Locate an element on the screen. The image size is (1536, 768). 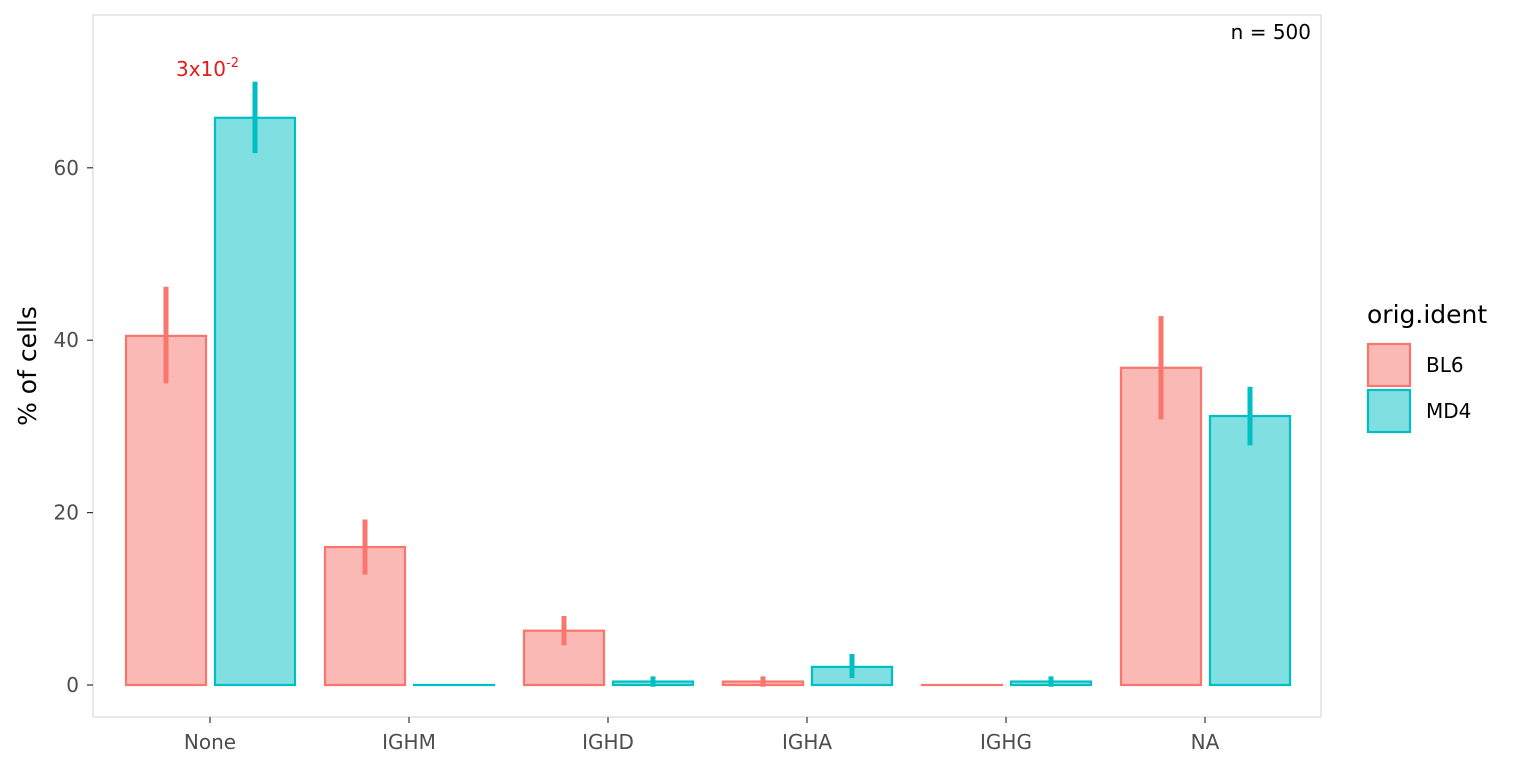
x-tick-label: IGHG is located at coordinates (1006, 742).